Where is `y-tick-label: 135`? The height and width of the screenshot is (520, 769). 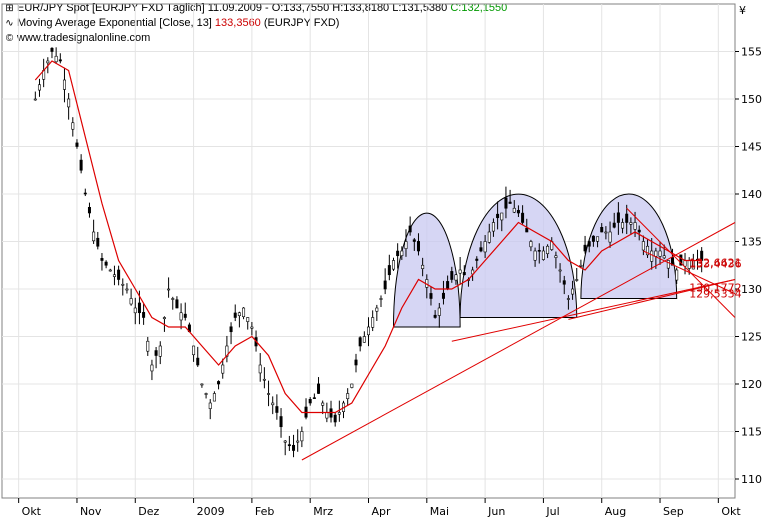
y-tick-label: 135 is located at coordinates (751, 242).